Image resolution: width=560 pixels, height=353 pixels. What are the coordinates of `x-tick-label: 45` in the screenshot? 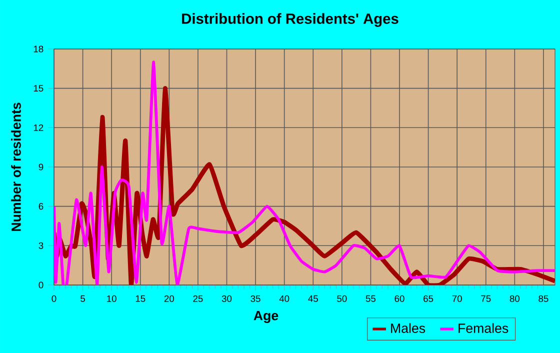 It's located at (313, 298).